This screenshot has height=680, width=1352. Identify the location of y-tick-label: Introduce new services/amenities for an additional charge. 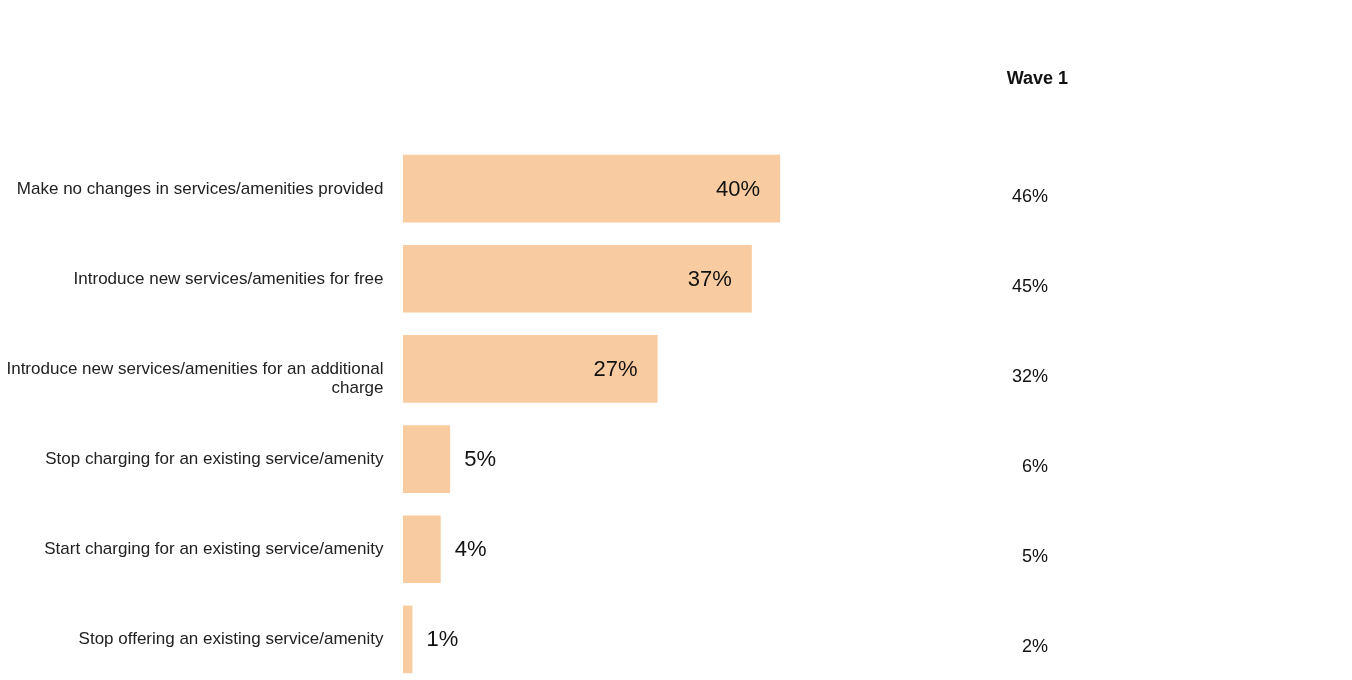
(195, 377).